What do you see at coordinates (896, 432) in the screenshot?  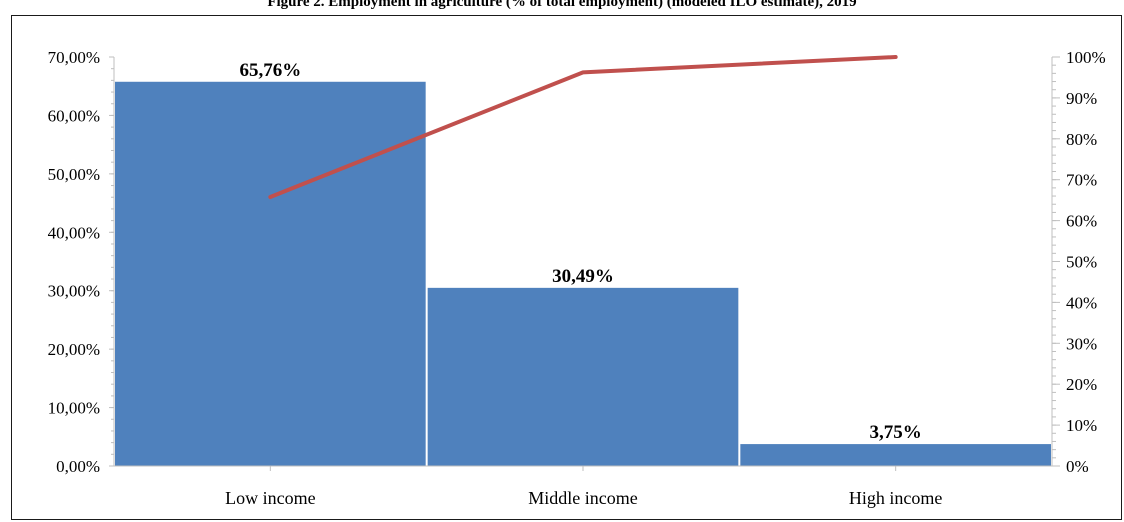 I see `data-label-3: 3,75%` at bounding box center [896, 432].